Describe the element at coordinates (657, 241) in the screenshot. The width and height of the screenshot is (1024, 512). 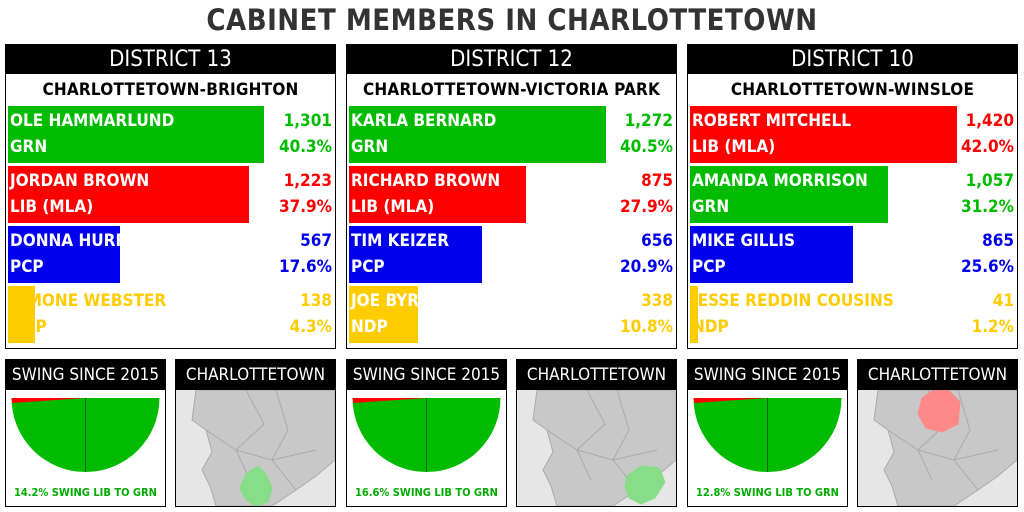
I see `vote-count: 656` at that location.